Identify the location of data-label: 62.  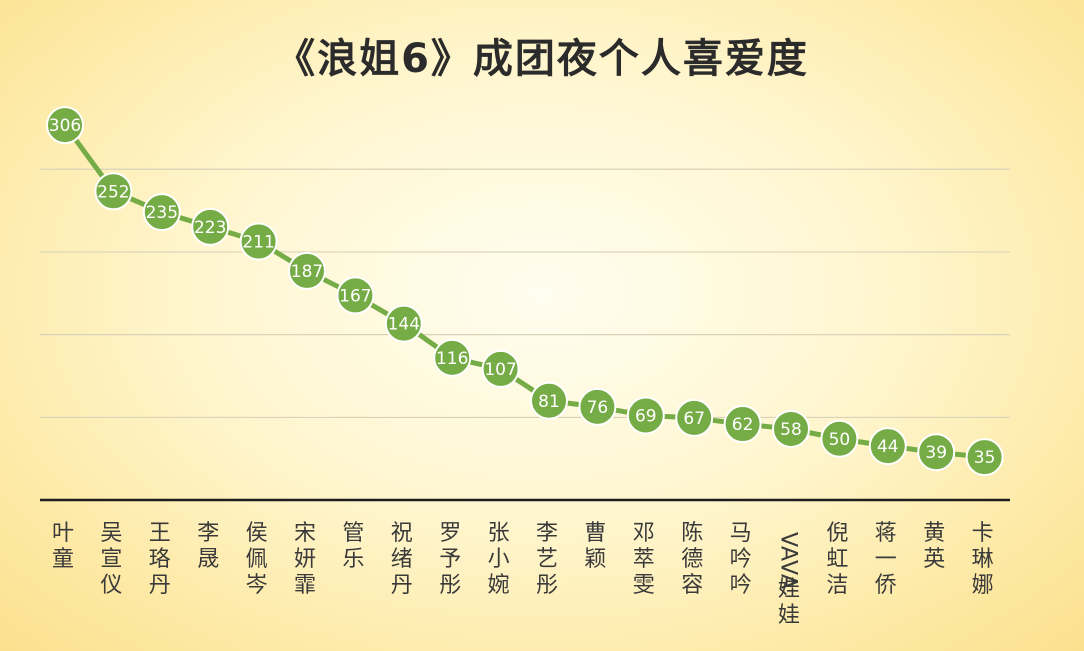
(743, 425).